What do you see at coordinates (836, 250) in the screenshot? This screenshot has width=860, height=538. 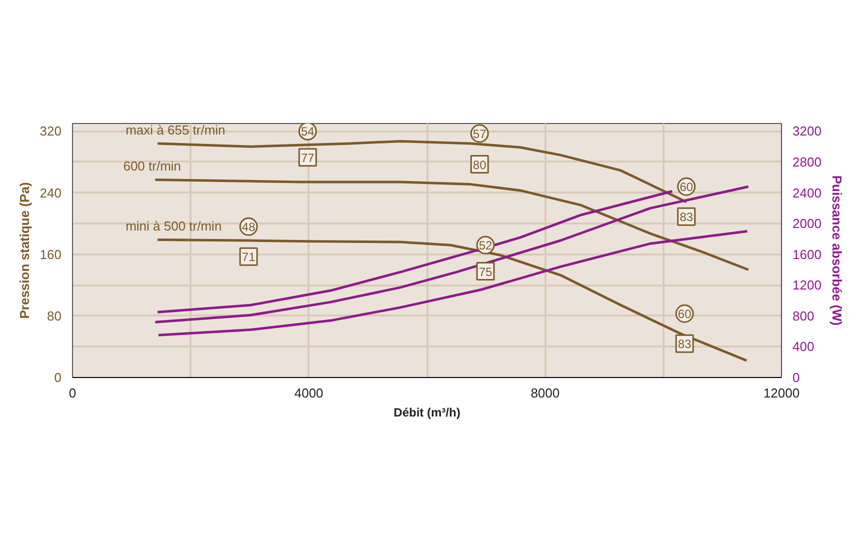 I see `y2-axis-title: Puissance absorbée (W)` at bounding box center [836, 250].